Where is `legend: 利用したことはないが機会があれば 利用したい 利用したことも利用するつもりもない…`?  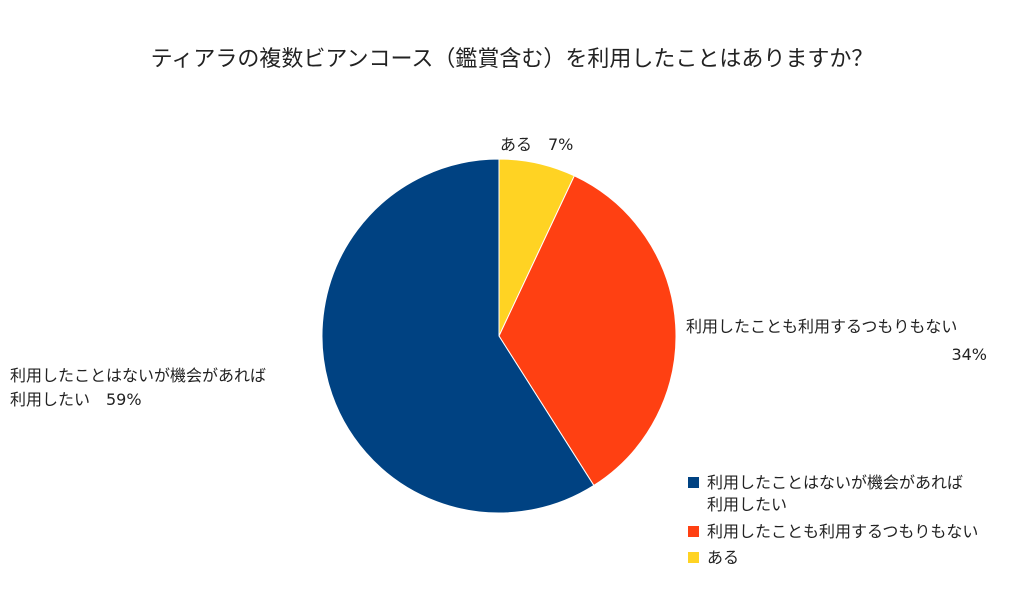 legend: 利用したことはないが機会があれば 利用したい 利用したことも利用するつもりもない… is located at coordinates (833, 520).